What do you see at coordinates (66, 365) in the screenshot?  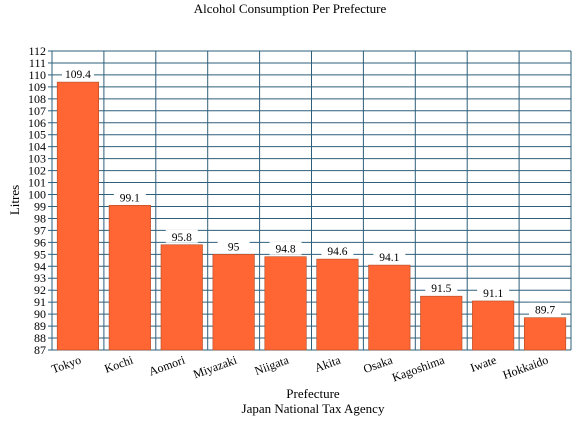 I see `x-category-tokyo: Tokyo` at bounding box center [66, 365].